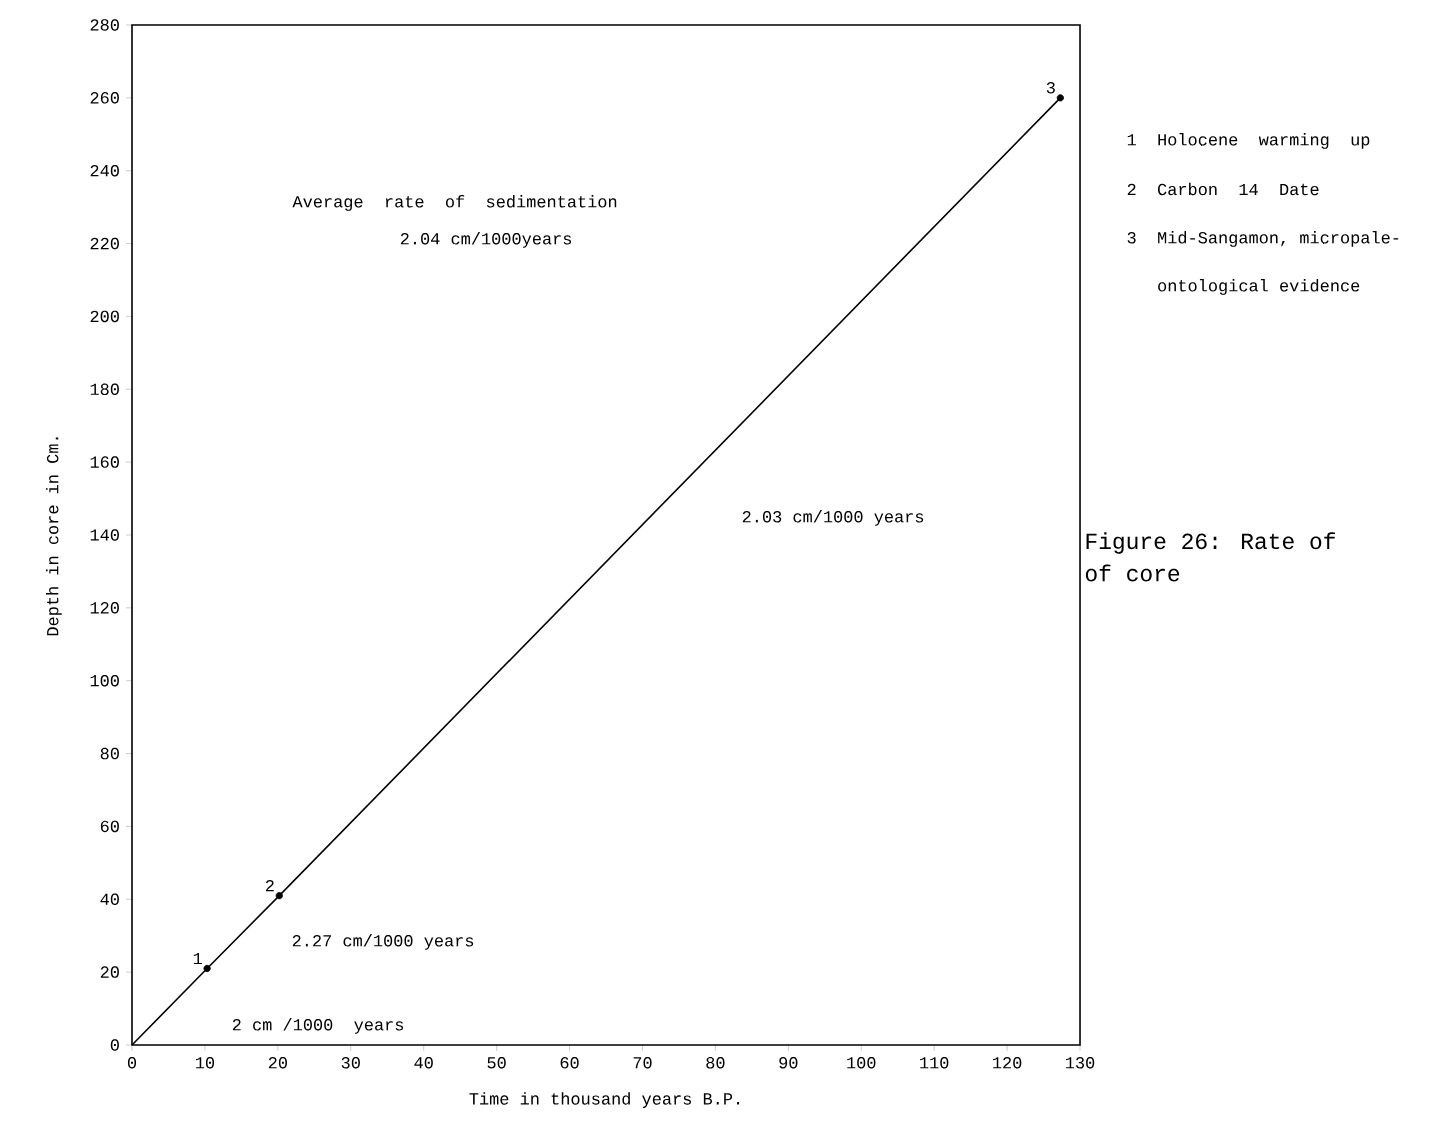 The width and height of the screenshot is (1452, 1141). I want to click on annotation: 2.03 cm/1000 years, so click(833, 518).